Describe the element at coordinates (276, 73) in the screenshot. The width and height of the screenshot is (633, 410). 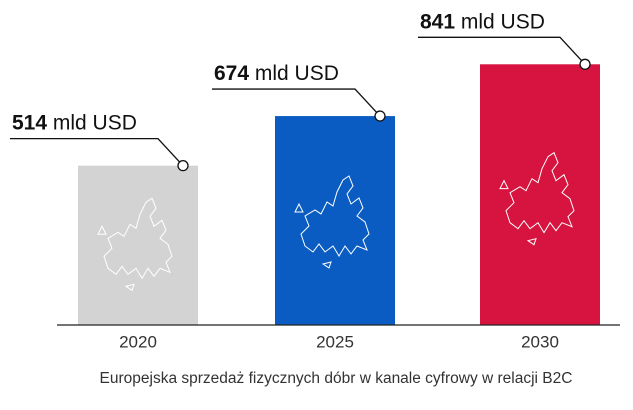
I see `value-label: 674 mld USD` at that location.